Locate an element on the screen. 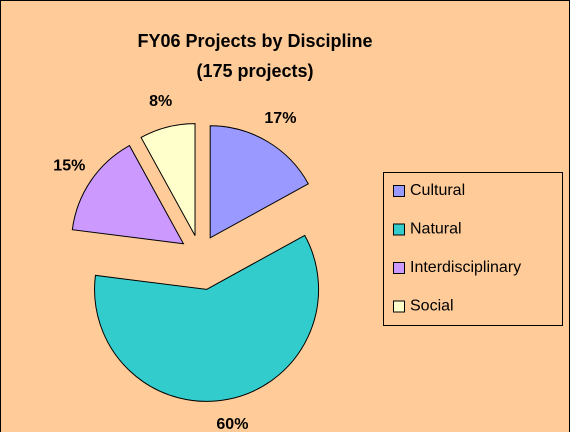 This screenshot has height=432, width=570. data-label: 17% is located at coordinates (280, 118).